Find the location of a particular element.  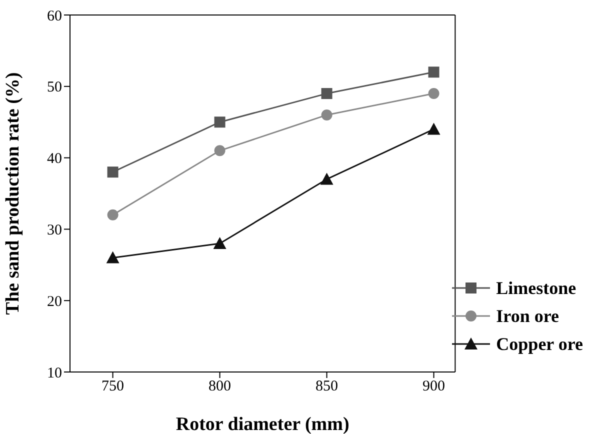

y-tick-label: 40 is located at coordinates (54, 159).